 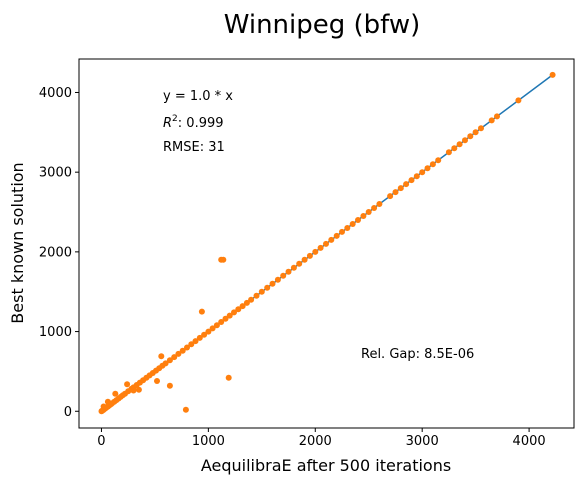 What do you see at coordinates (194, 147) in the screenshot?
I see `rmse-label: RMSE: 31` at bounding box center [194, 147].